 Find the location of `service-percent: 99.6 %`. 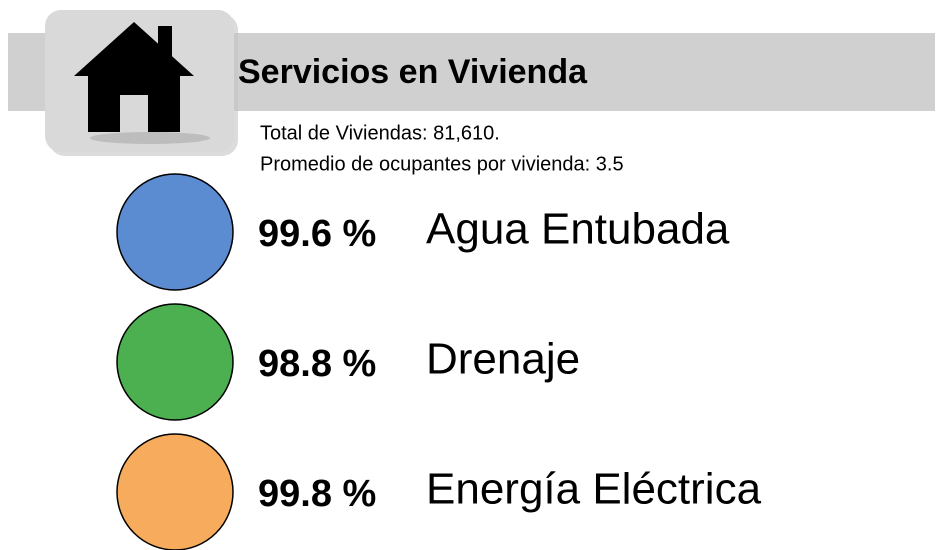

service-percent: 99.6 % is located at coordinates (317, 234).